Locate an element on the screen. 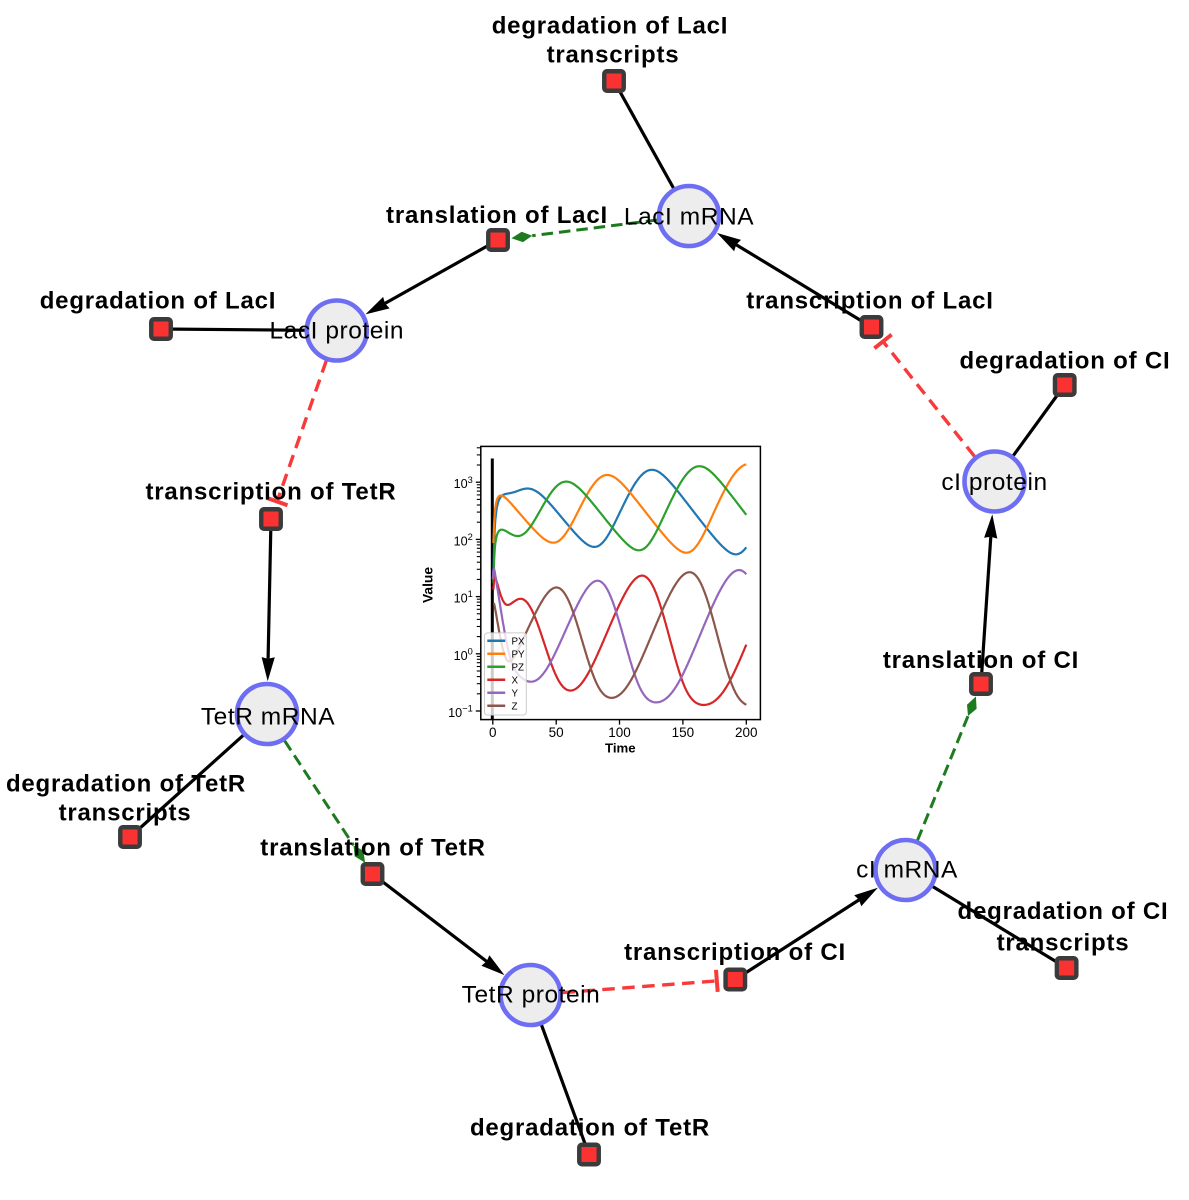 The image size is (1189, 1200). svg-text: translation of LacI is located at coordinates (497, 215).